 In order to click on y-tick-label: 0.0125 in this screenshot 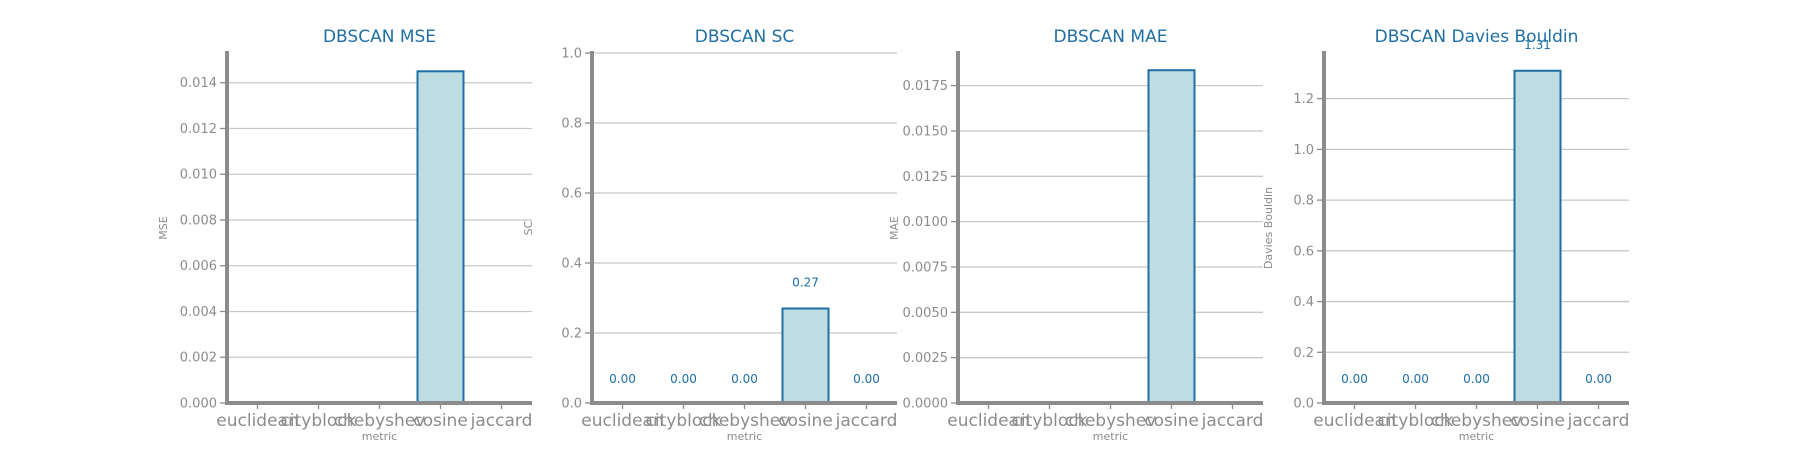, I will do `click(926, 177)`.